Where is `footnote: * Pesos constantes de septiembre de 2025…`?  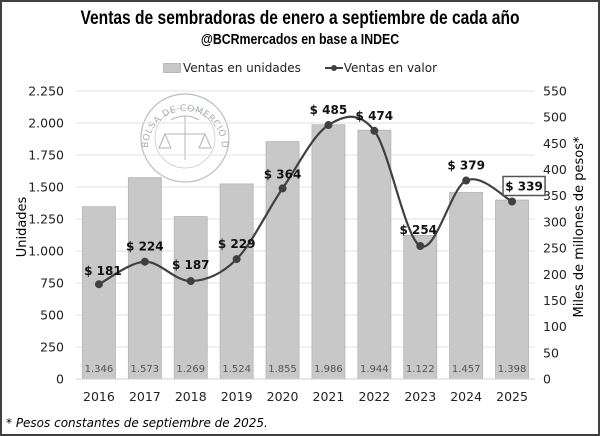
footnote: * Pesos constantes de septiembre de 2025… is located at coordinates (137, 423).